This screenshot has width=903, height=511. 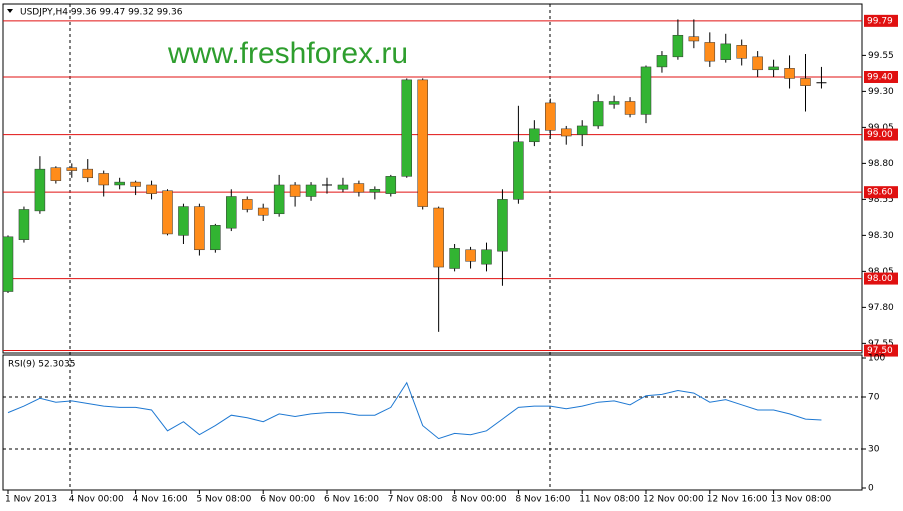 What do you see at coordinates (101, 13) in the screenshot?
I see `symbol-header: USDJPY,H4 99.36 99.47 99.32 99.36` at bounding box center [101, 13].